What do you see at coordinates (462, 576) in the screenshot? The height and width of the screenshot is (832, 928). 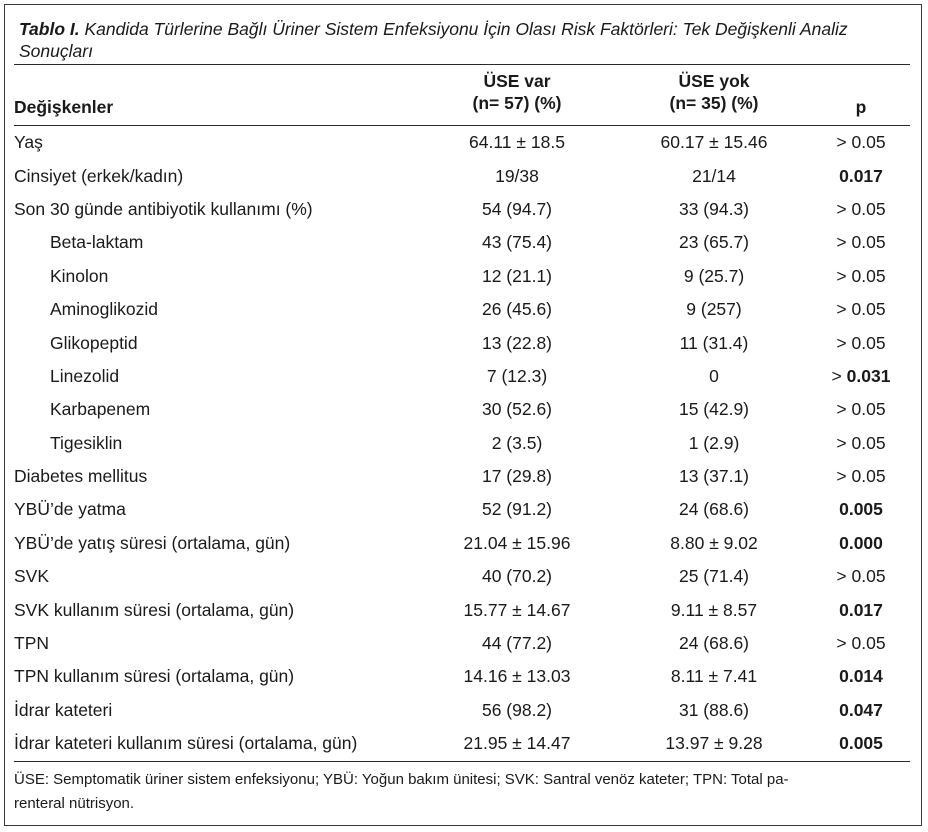 I see `table-row: SVK 40 (70.2) 25 (71.4) > 0.05` at bounding box center [462, 576].